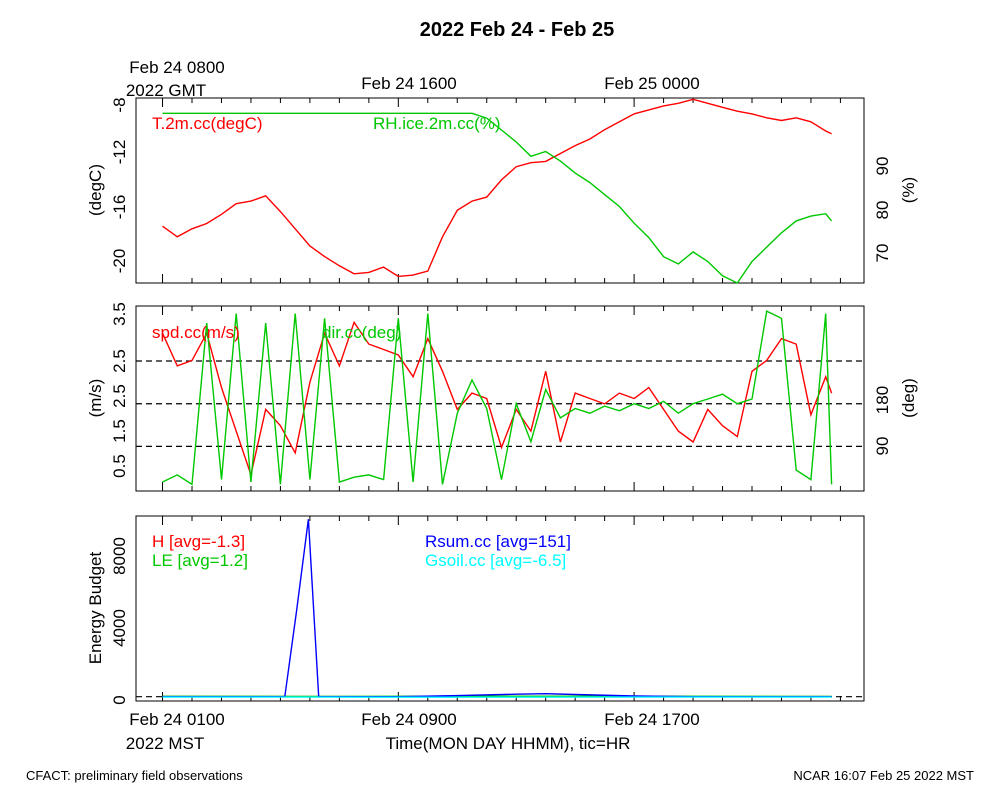 The image size is (1000, 800). I want to click on x-axis-label: Time(MON DAY HHMM), tic=HR, so click(508, 743).